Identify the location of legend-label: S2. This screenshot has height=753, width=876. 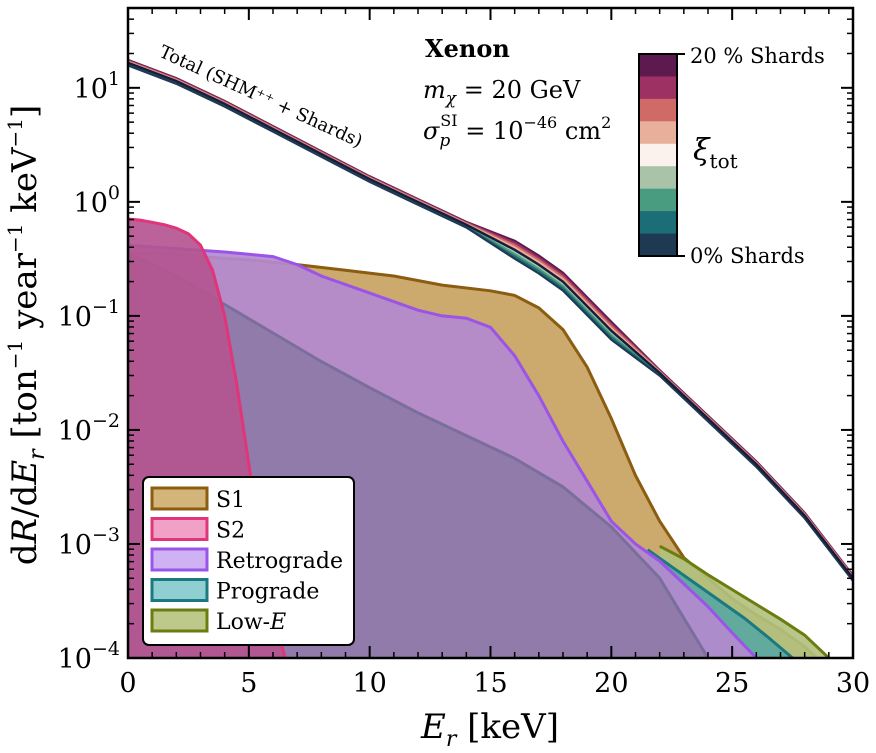
(230, 531).